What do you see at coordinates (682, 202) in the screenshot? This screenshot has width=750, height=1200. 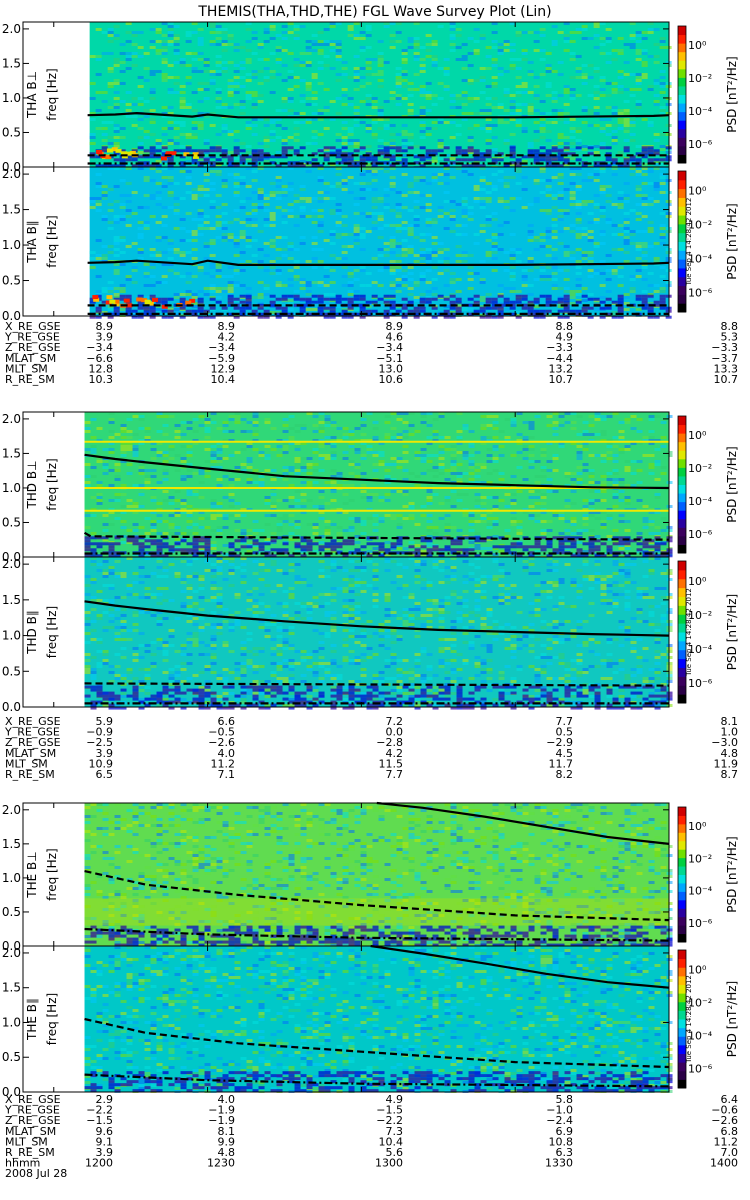 I see `colorbar-swatch` at bounding box center [682, 202].